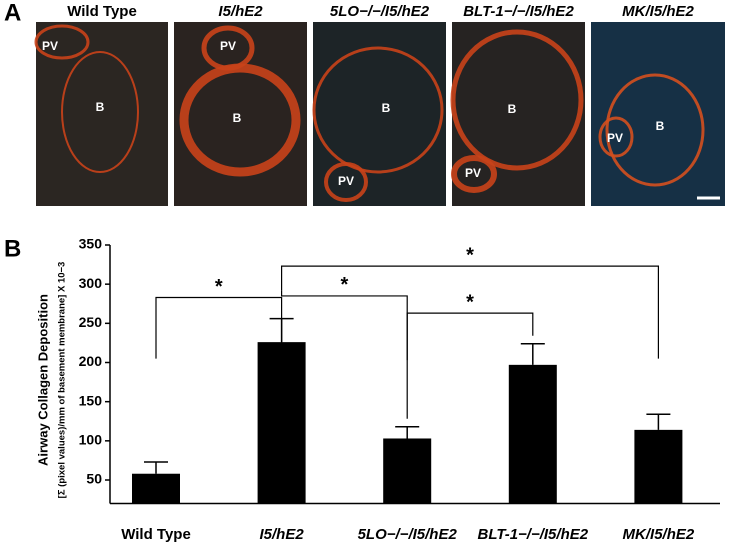  What do you see at coordinates (282, 534) in the screenshot?
I see `x-tick-label: I5/hE2` at bounding box center [282, 534].